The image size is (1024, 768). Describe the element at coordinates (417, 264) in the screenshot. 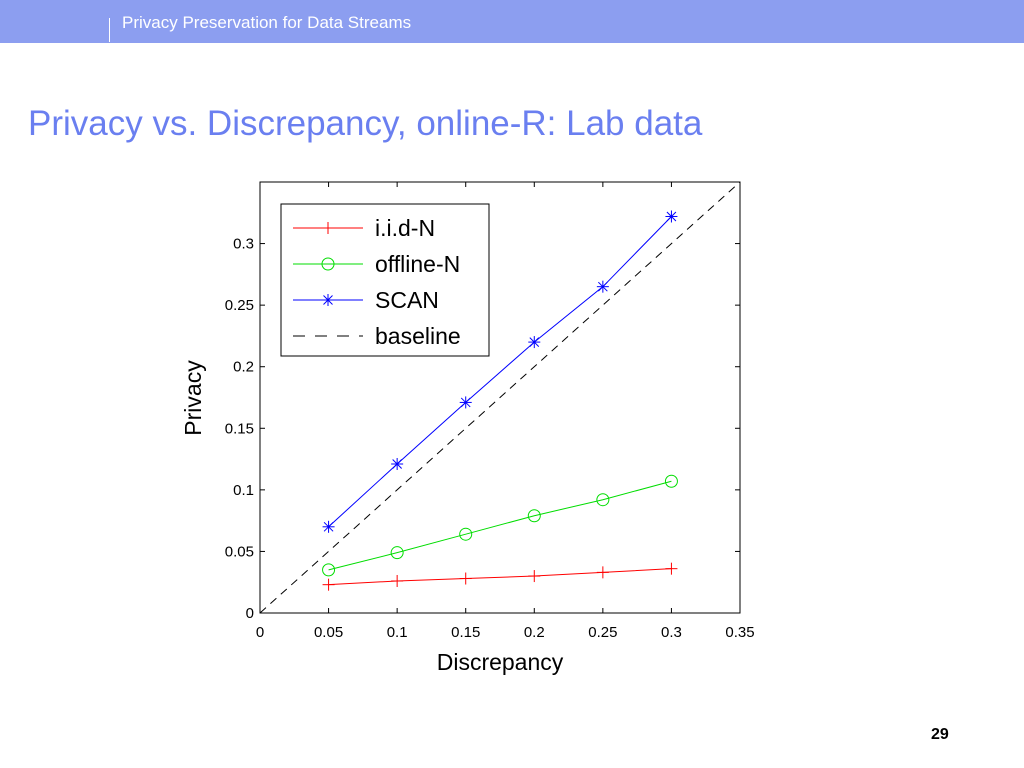

I see `legend-label-offline-n: offline-N` at that location.